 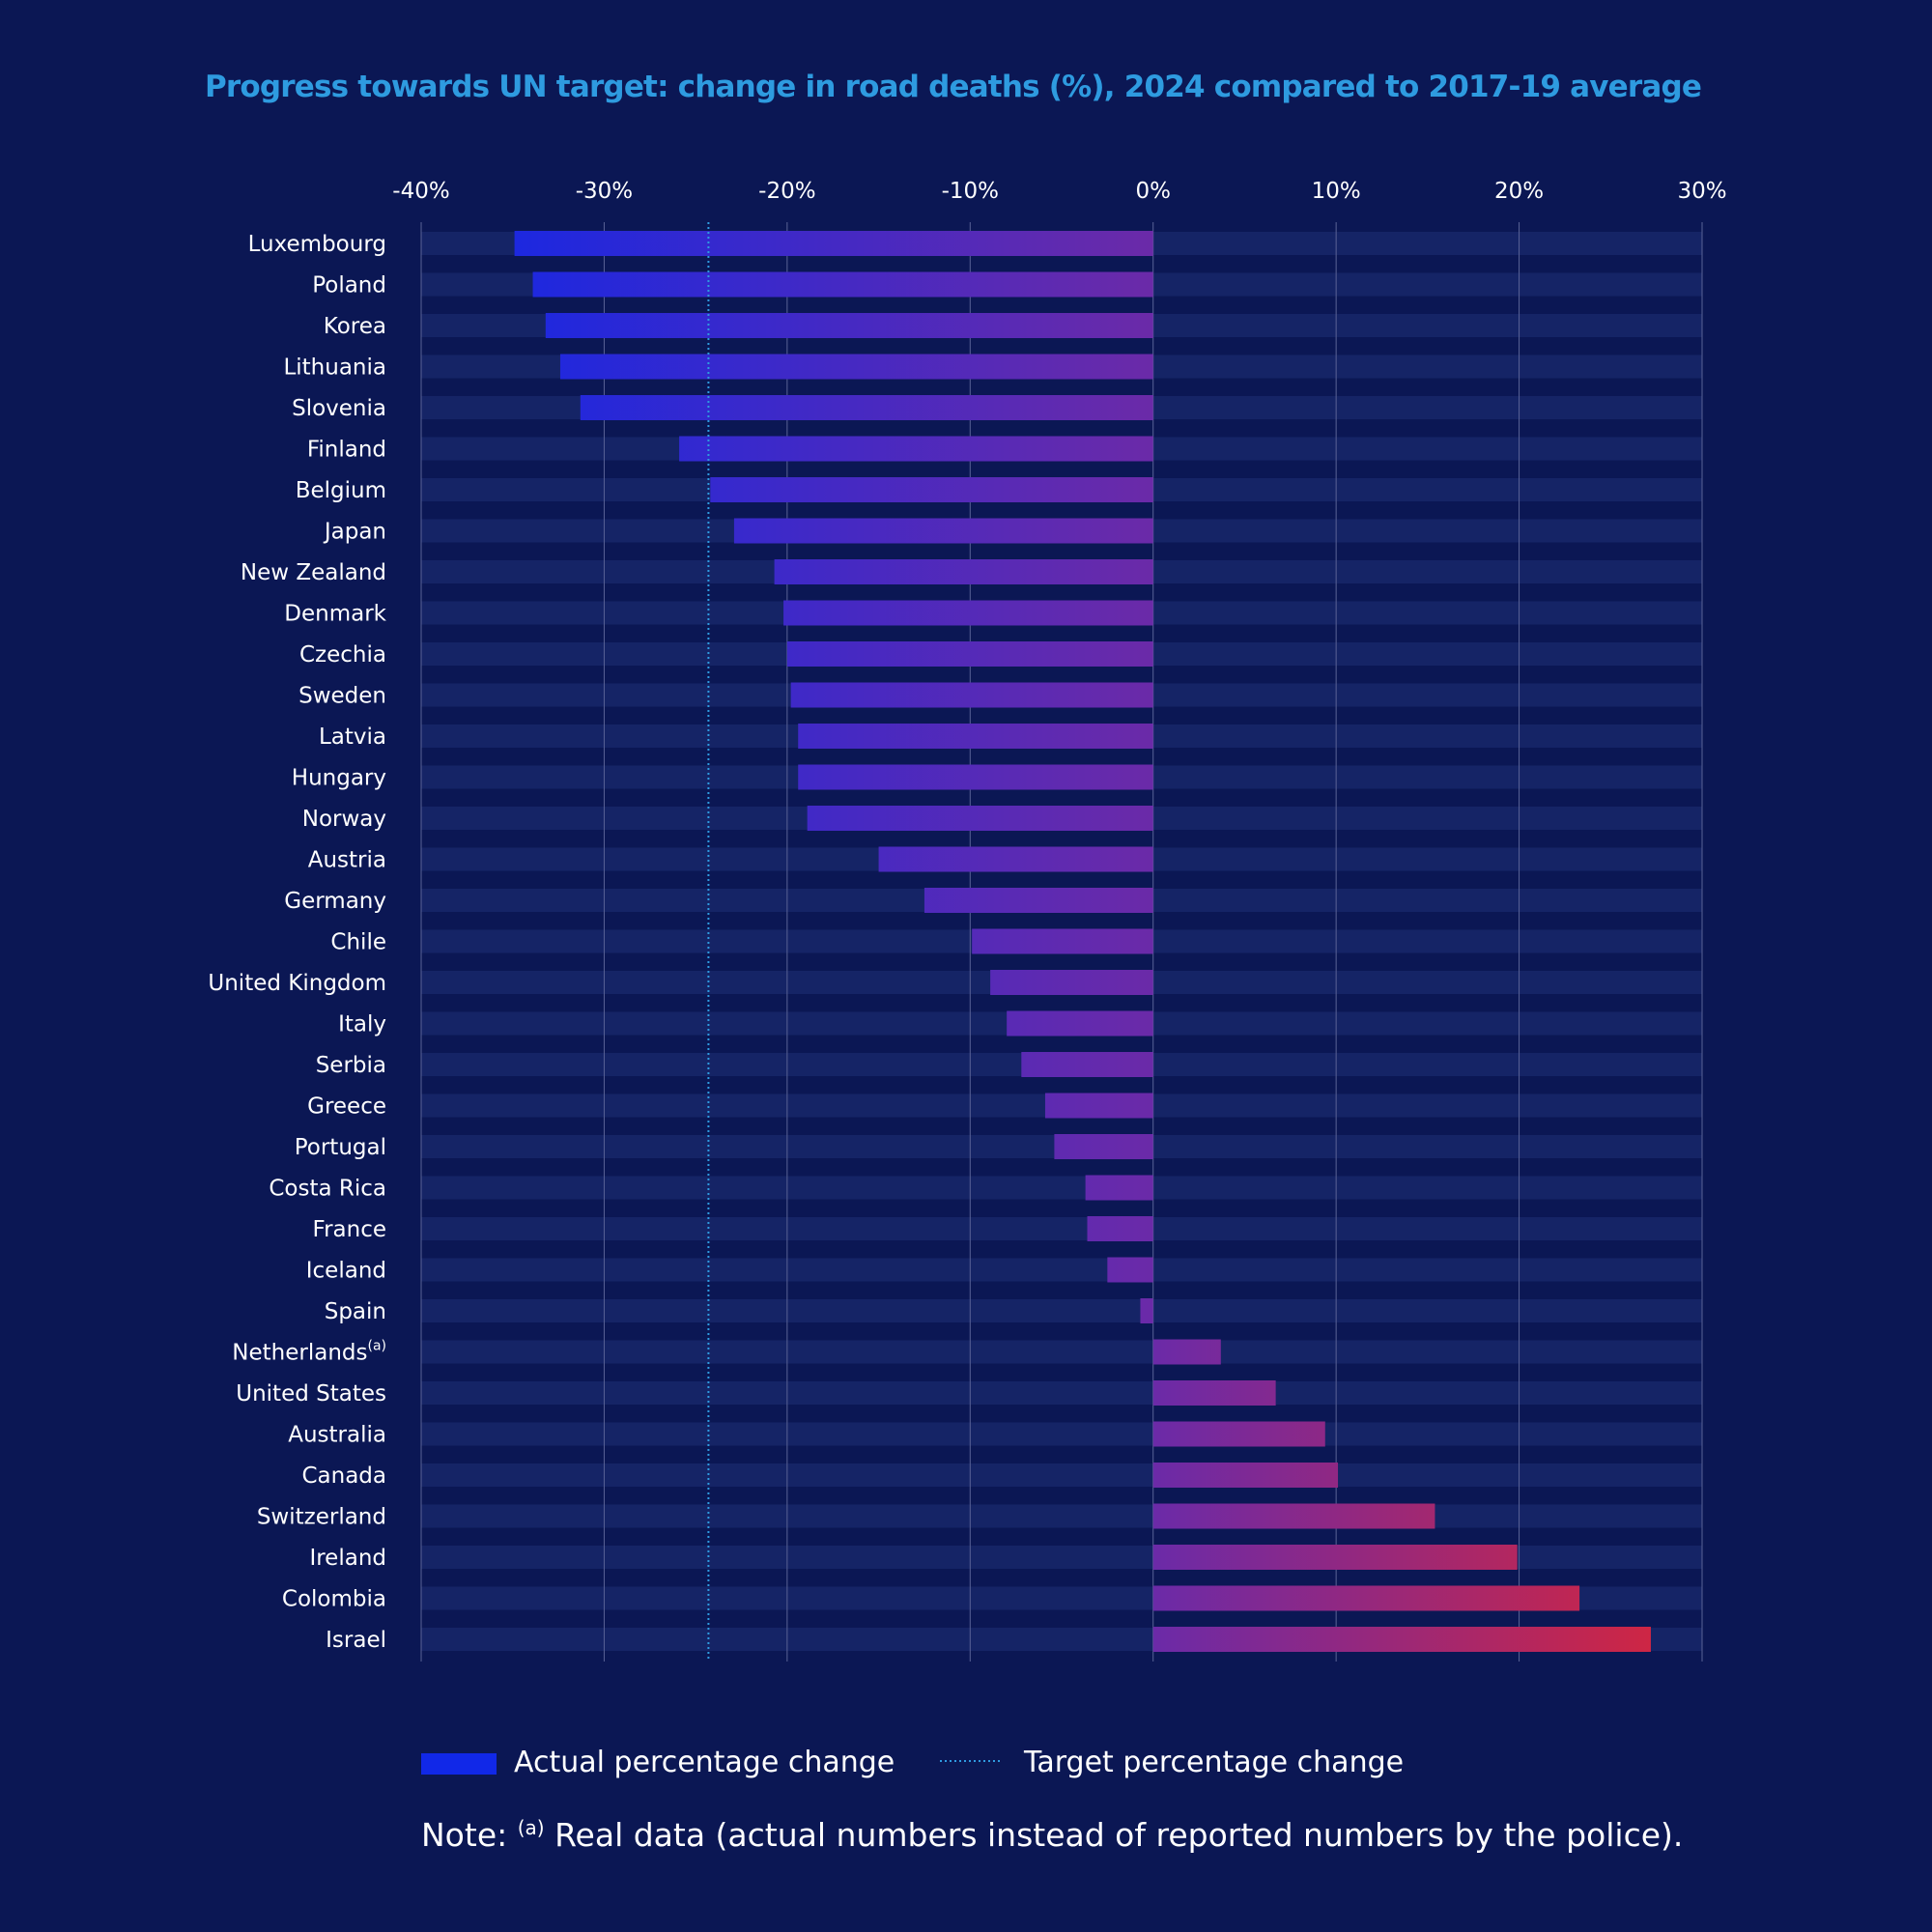 I want to click on x-tick-label: 20%, so click(x=1519, y=191).